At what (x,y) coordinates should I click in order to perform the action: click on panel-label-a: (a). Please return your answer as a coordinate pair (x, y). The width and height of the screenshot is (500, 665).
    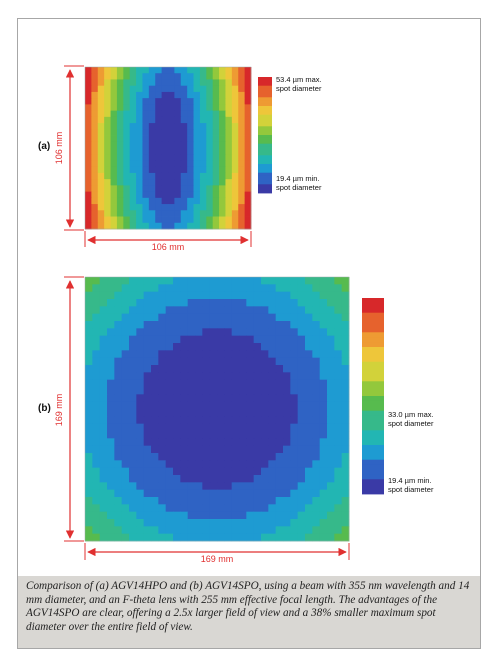
    Looking at the image, I should click on (44, 146).